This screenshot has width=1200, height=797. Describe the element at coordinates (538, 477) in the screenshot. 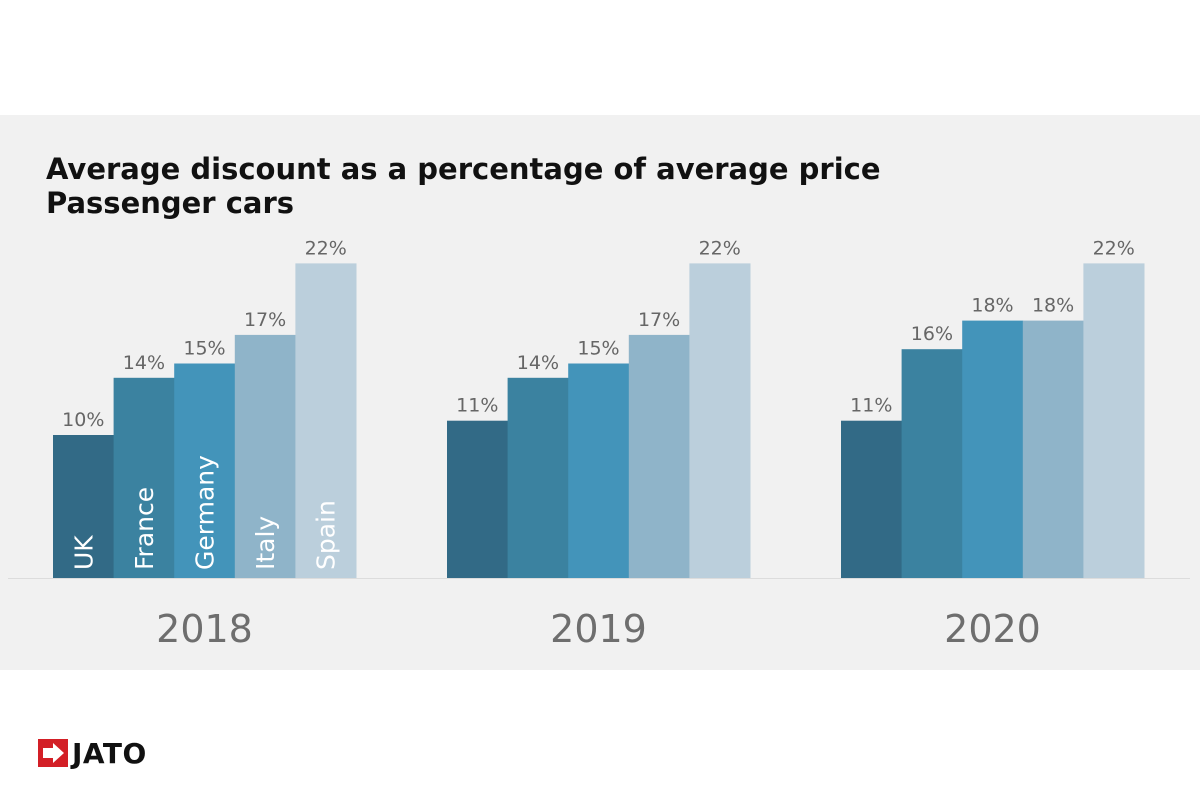

I see `bar-france-2019` at that location.